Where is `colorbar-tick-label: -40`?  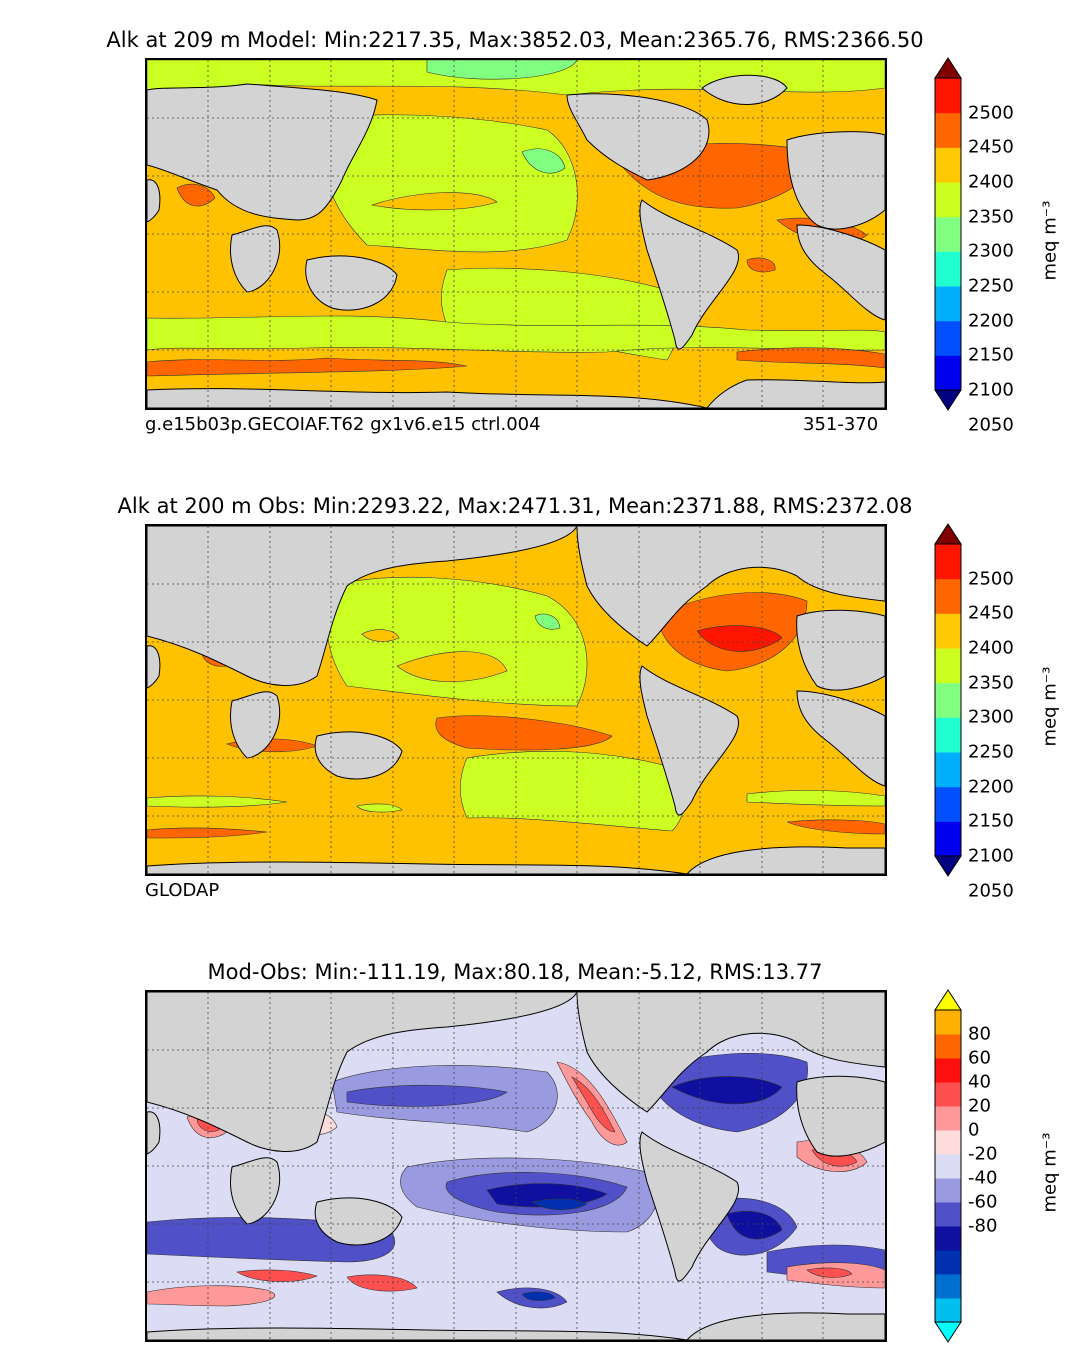 colorbar-tick-label: -40 is located at coordinates (983, 1178).